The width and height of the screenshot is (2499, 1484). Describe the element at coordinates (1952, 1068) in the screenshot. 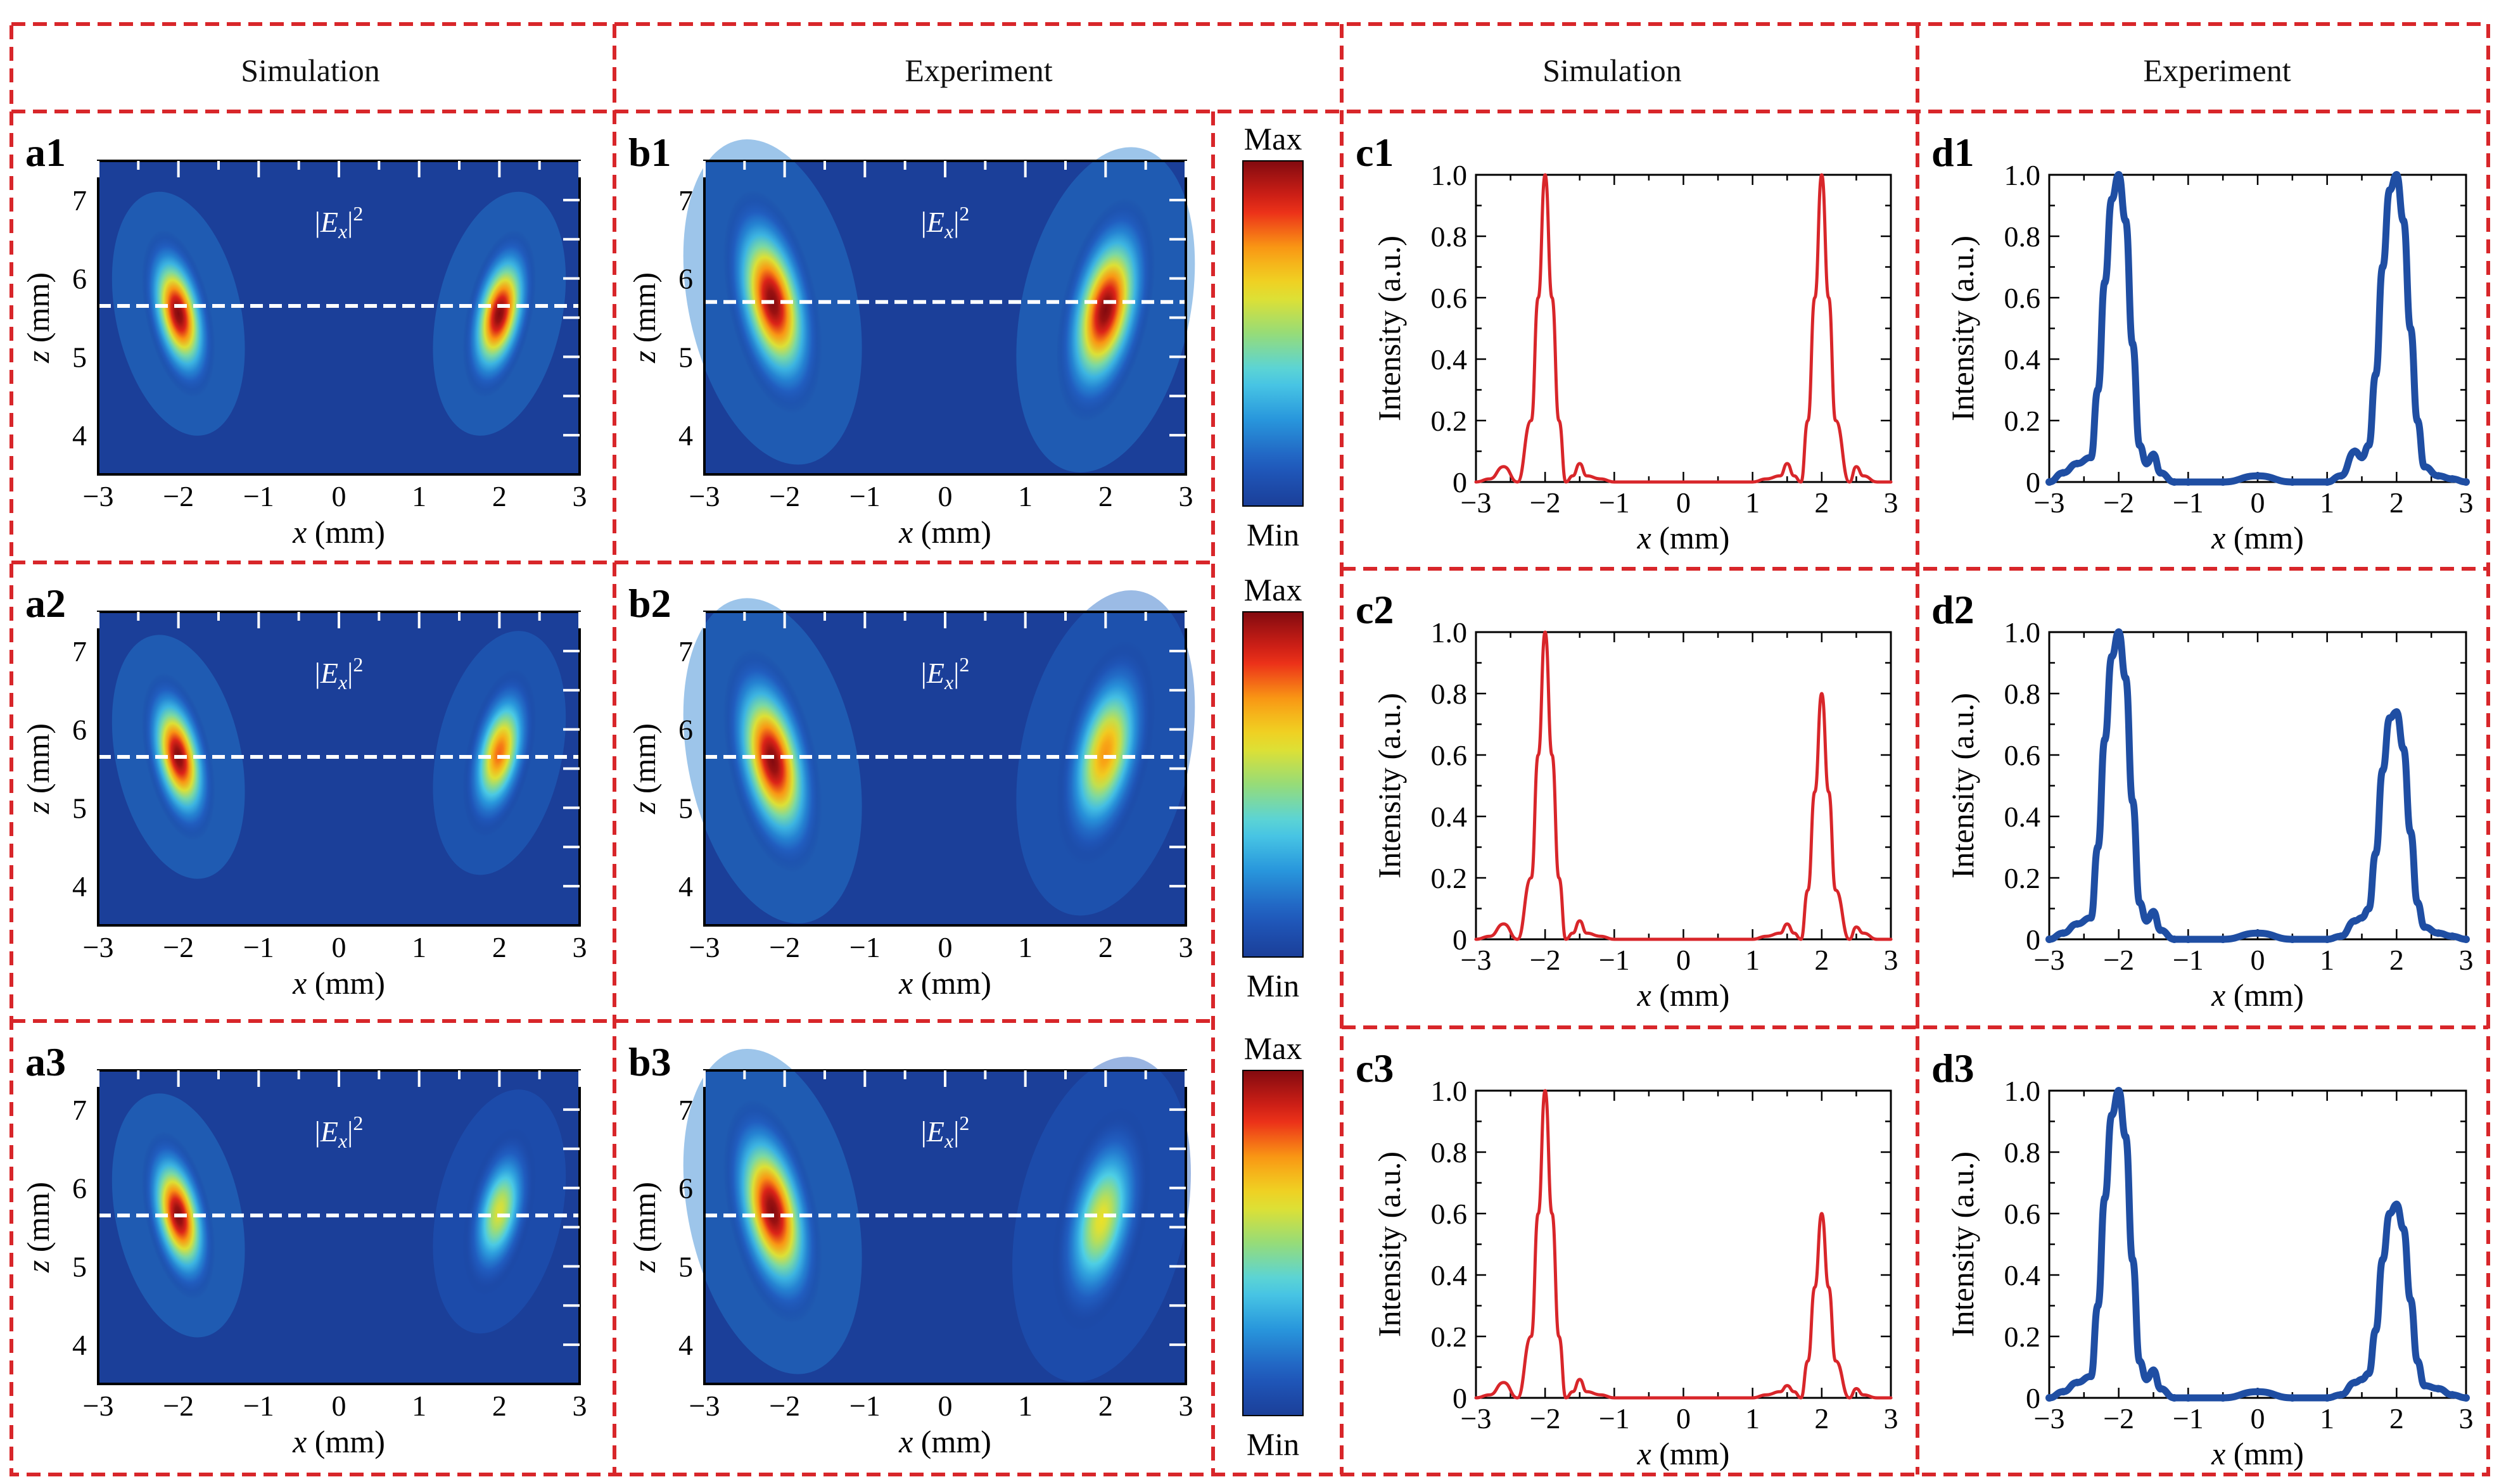

I see `panel-label: d3` at that location.